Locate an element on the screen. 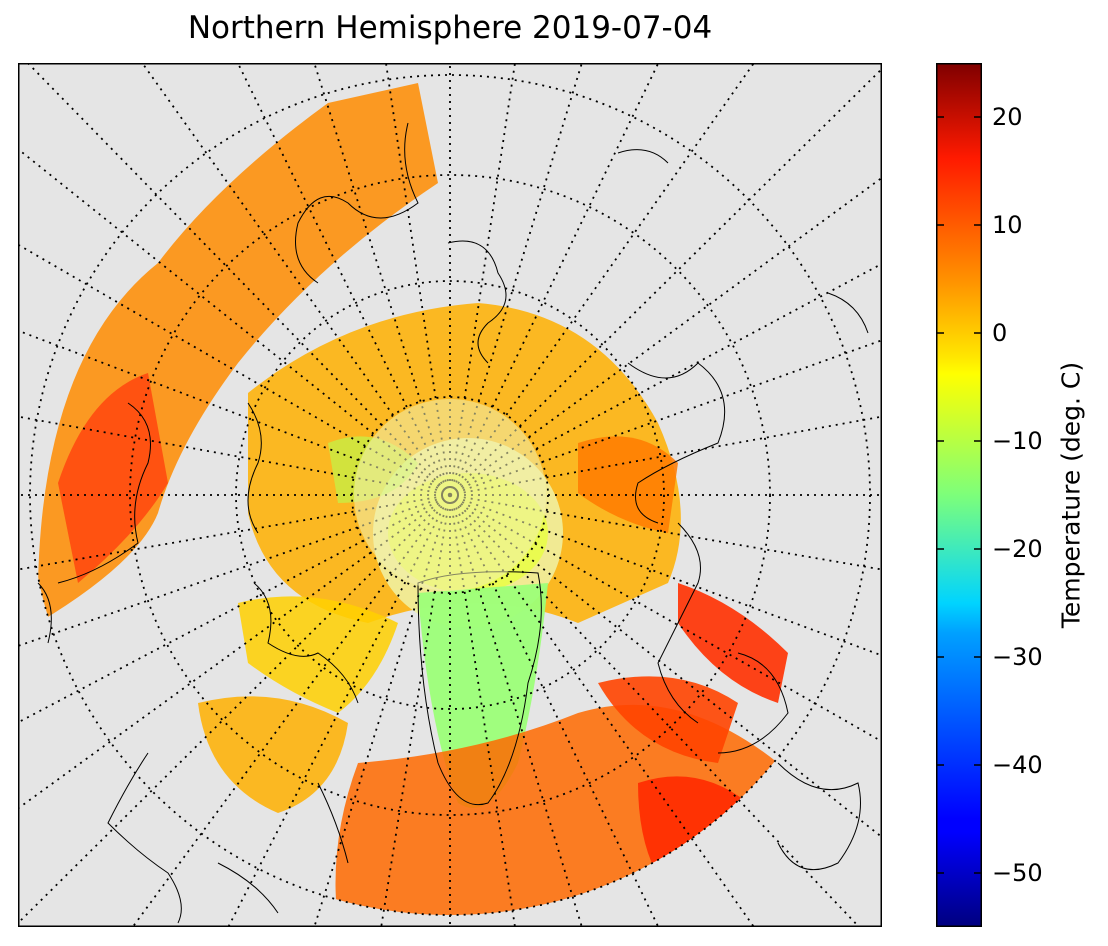  map-title: Northern Hemisphere 2019-07-04 is located at coordinates (450, 28).